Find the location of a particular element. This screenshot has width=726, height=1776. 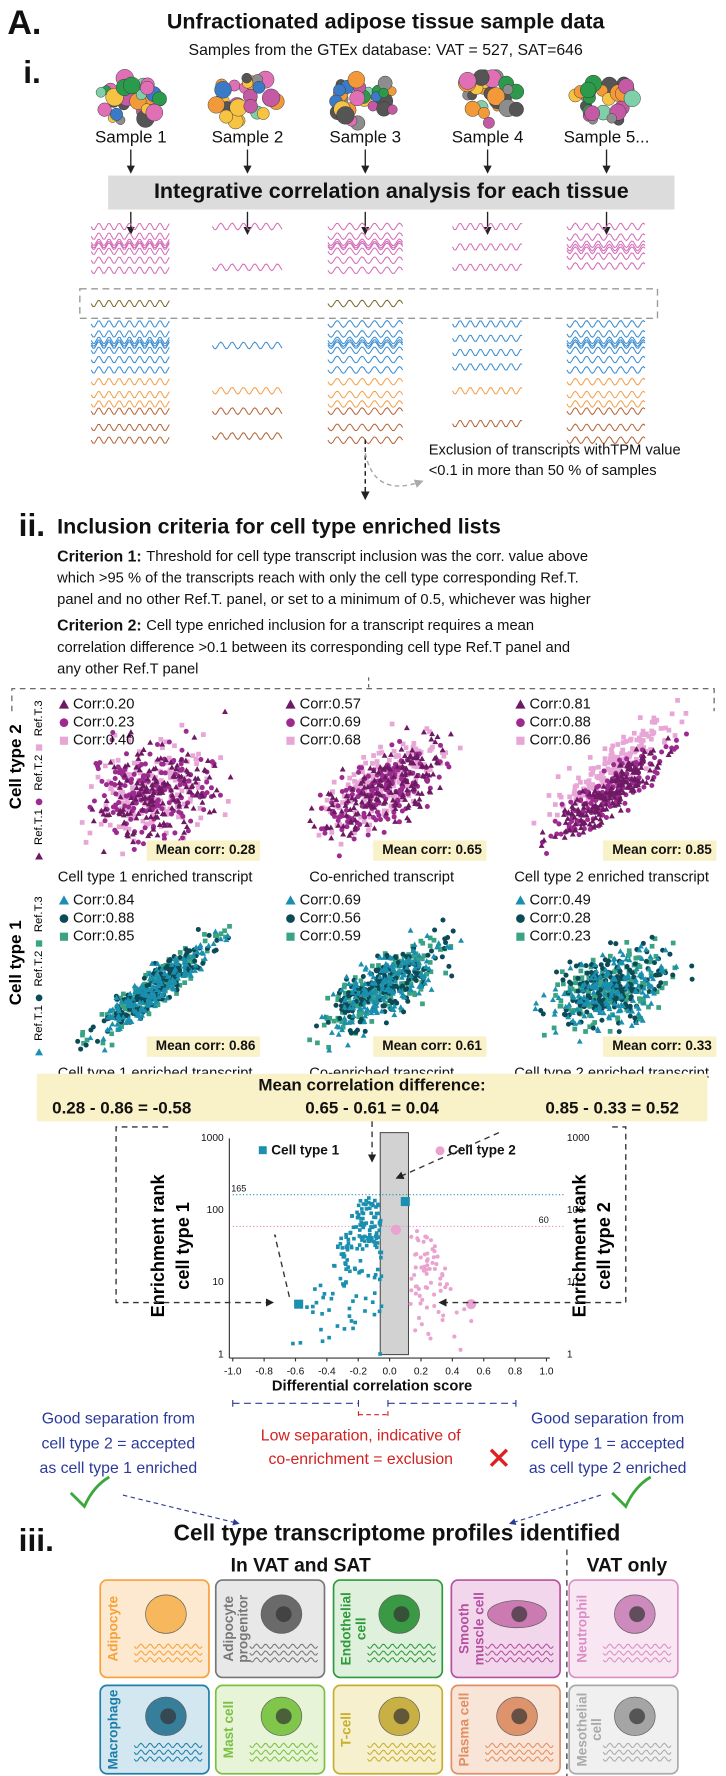

x-tick-label: 1.0 is located at coordinates (546, 1371).